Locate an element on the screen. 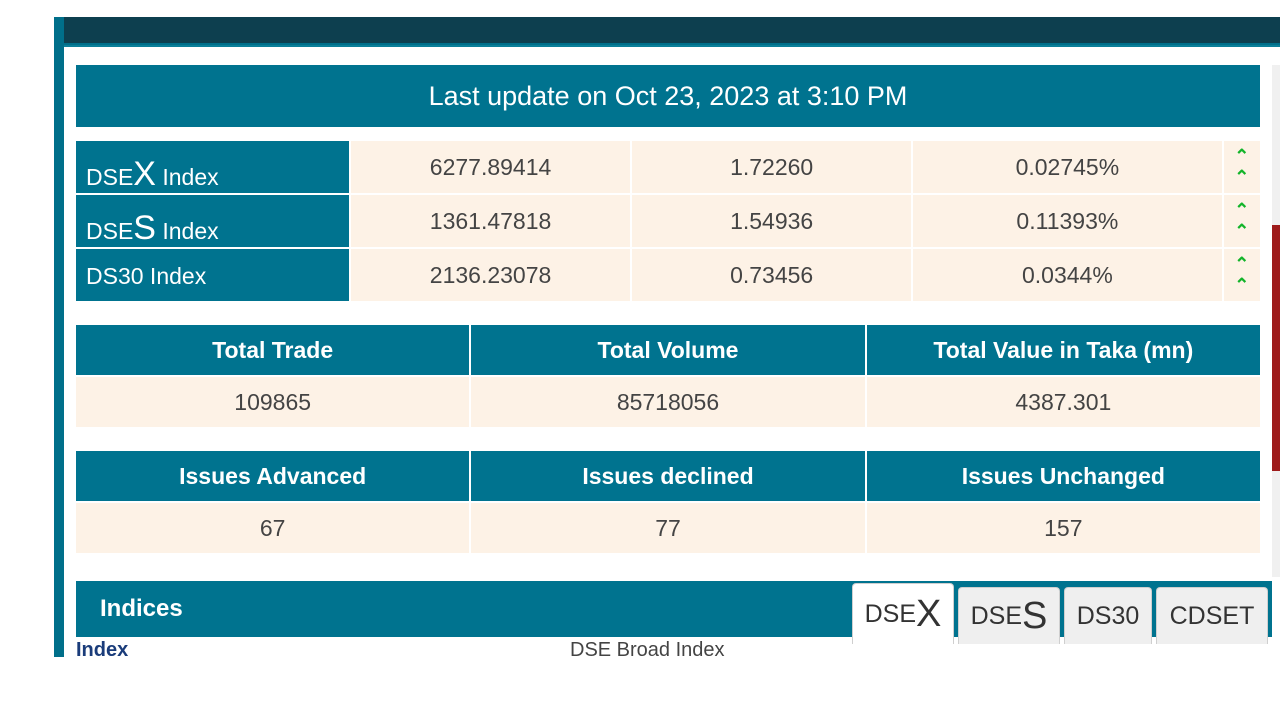 Image resolution: width=1280 pixels, height=720 pixels. total-trade-header: Total Trade is located at coordinates (273, 350).